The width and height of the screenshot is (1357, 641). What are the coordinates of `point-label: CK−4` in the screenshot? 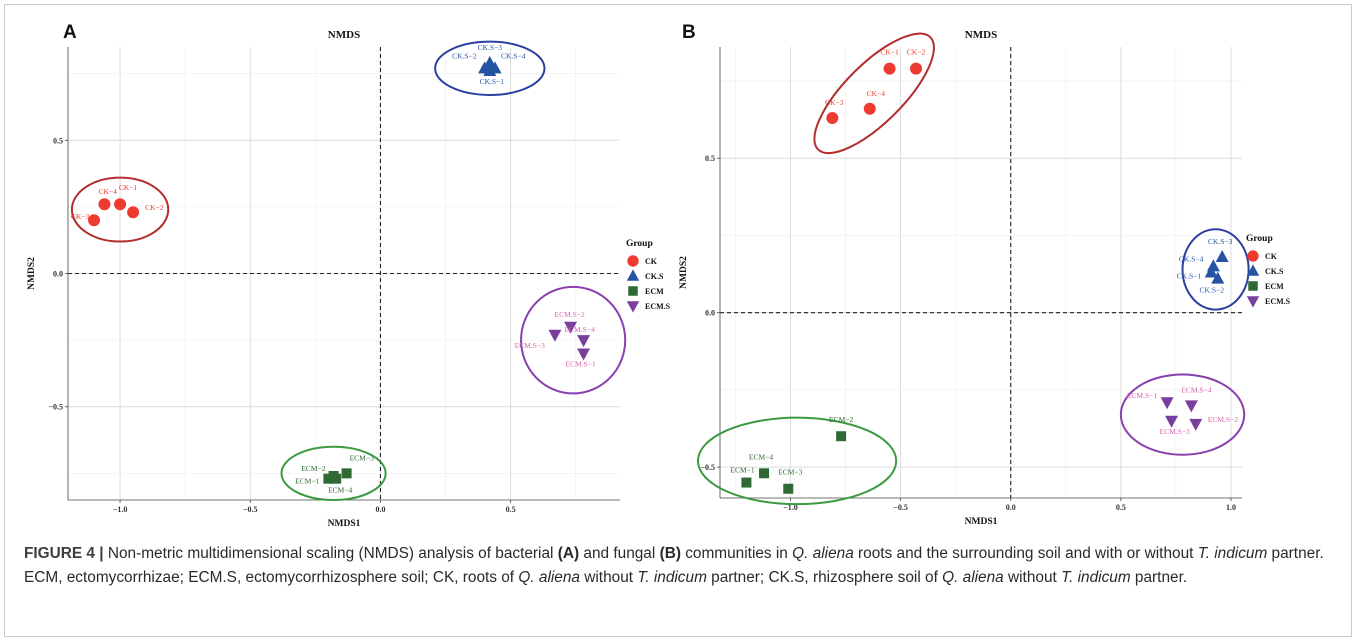 It's located at (107, 191).